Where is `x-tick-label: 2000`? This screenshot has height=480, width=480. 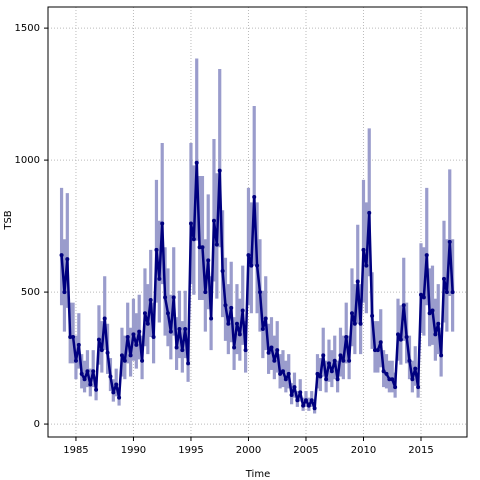
x-tick-label: 2000 is located at coordinates (248, 450).